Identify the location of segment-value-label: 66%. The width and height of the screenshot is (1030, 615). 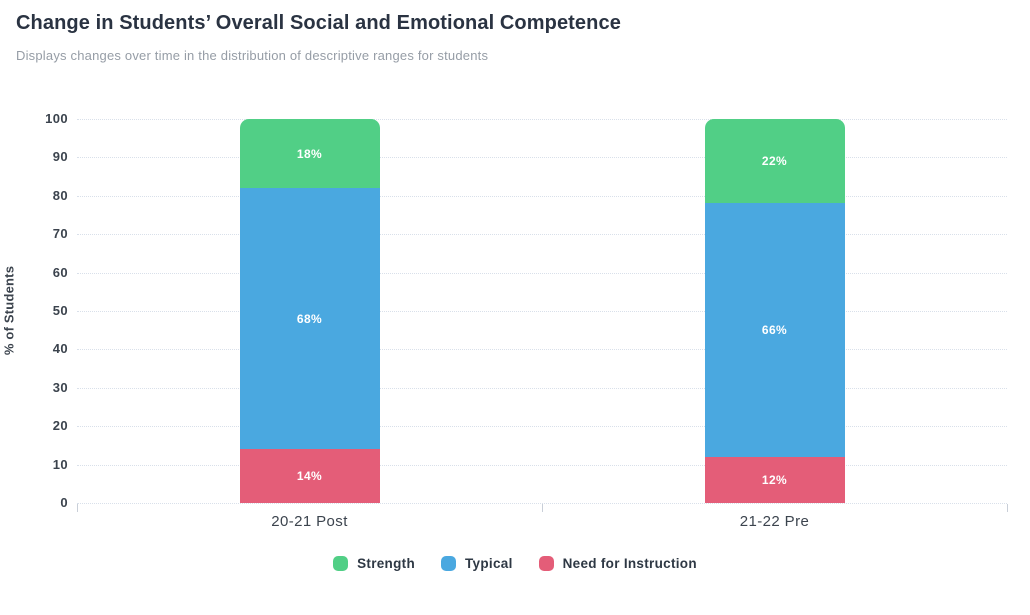
(774, 330).